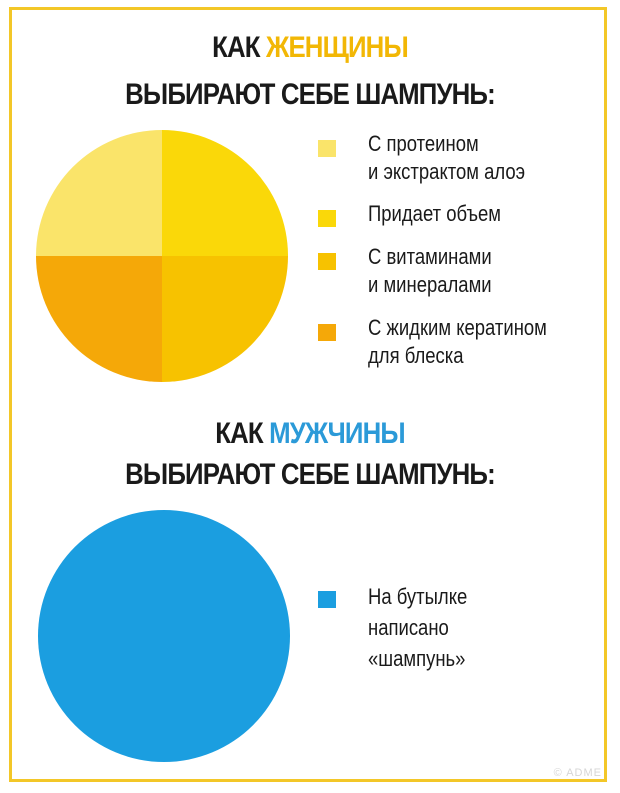 The width and height of the screenshot is (620, 793). Describe the element at coordinates (457, 327) in the screenshot. I see `legend-label: С жидким кератином` at that location.